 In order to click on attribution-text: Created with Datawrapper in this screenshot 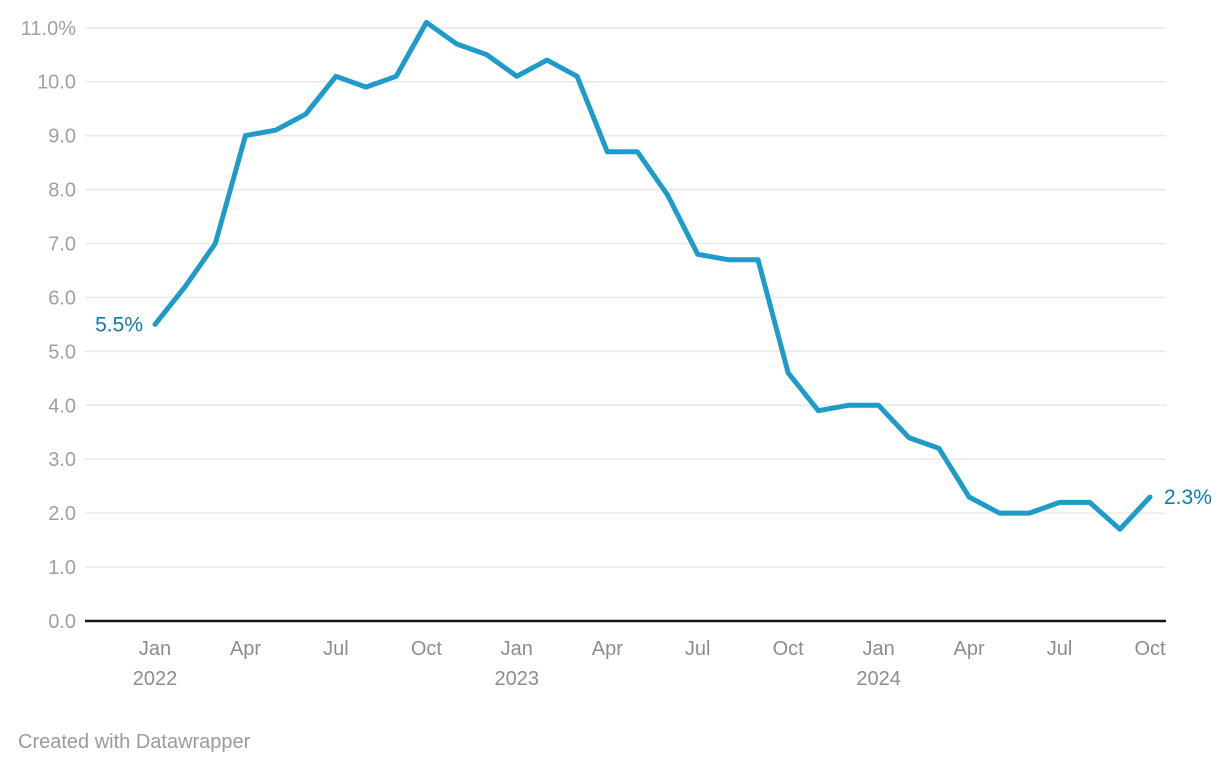, I will do `click(134, 742)`.